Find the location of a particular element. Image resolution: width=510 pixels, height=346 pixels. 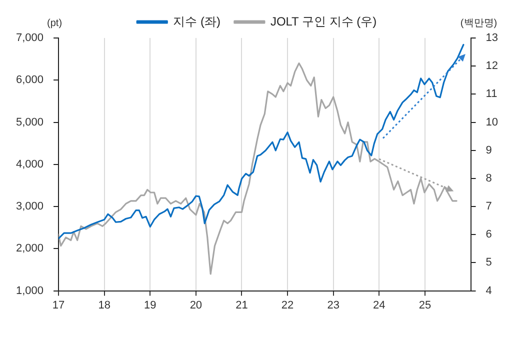

x-tick-label: 20 is located at coordinates (196, 305).